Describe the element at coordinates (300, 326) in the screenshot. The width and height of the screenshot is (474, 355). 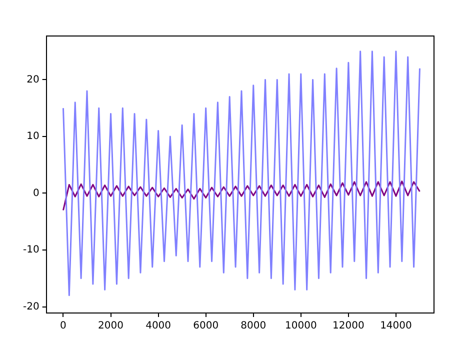
I see `x-tick-label: 10000` at that location.